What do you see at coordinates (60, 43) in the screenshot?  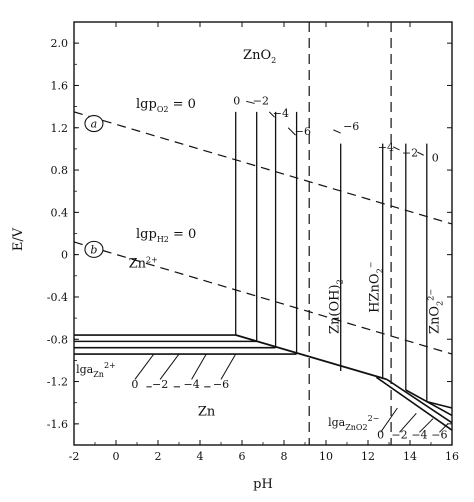 I see `y-tick-label: 2.0` at bounding box center [60, 43].